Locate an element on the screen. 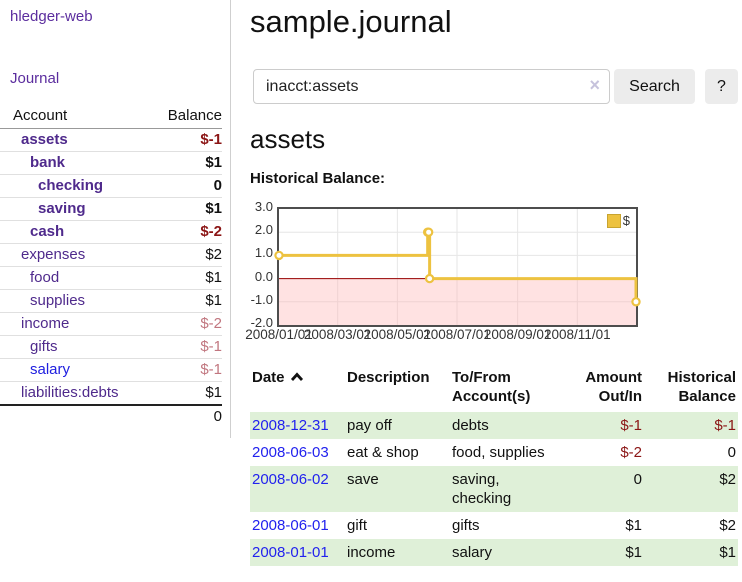  chart-legend: $ is located at coordinates (618, 220).